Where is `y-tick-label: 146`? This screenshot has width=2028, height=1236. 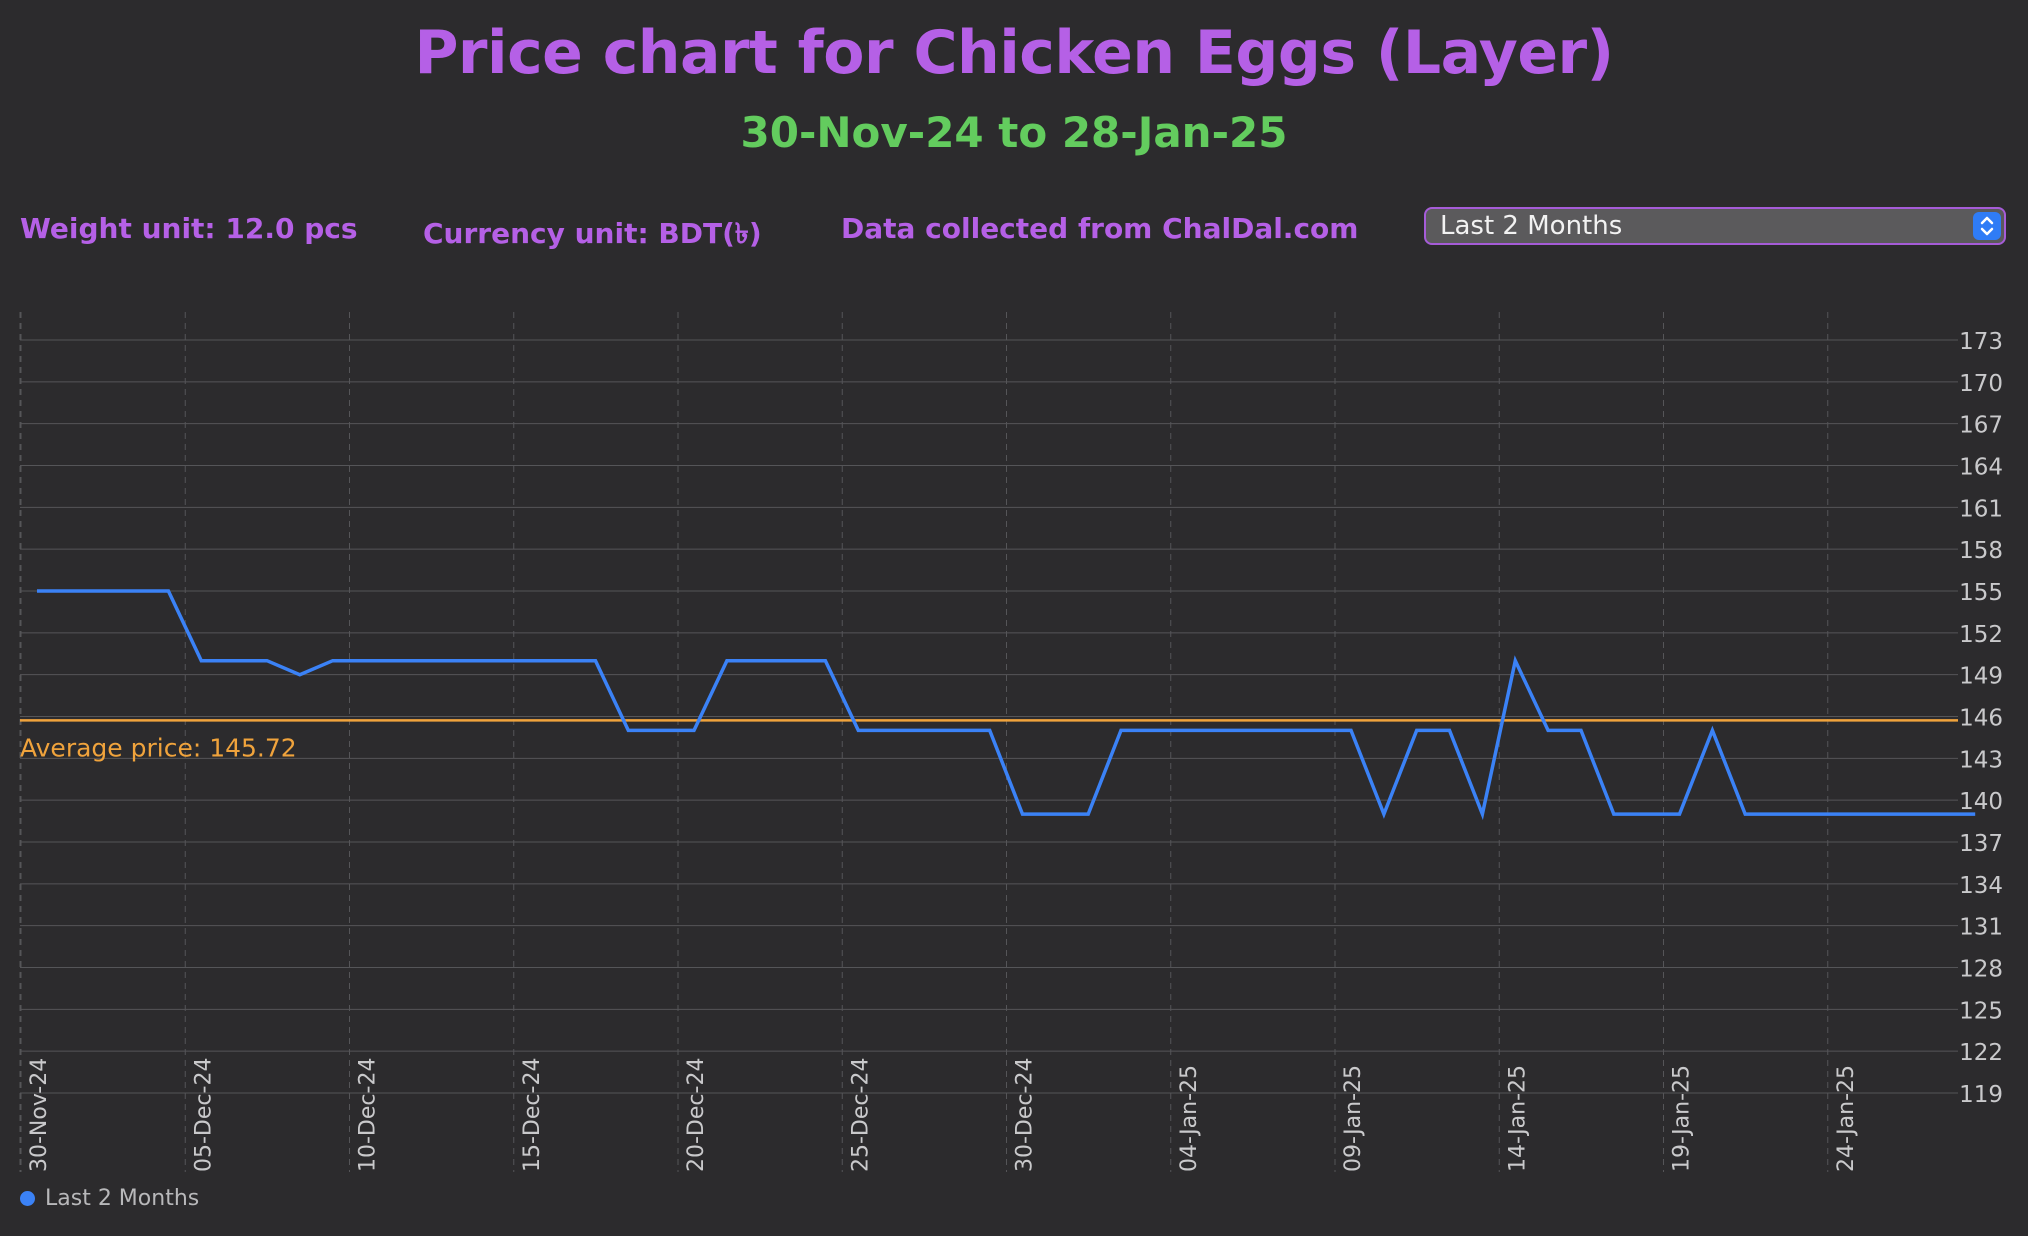 y-tick-label: 146 is located at coordinates (1981, 719).